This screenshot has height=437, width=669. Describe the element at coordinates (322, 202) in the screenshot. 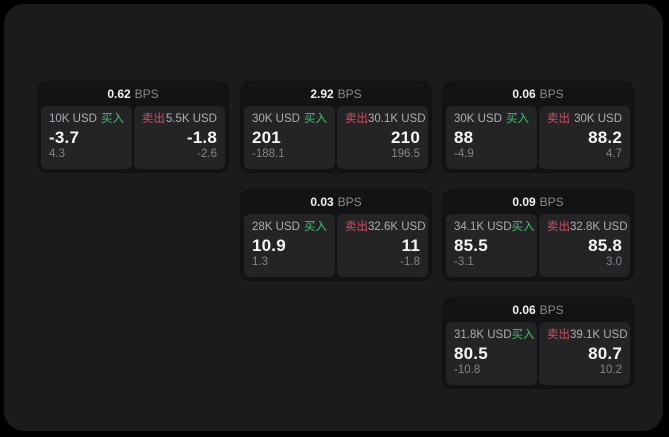

I see `bps-value: 0.03` at that location.